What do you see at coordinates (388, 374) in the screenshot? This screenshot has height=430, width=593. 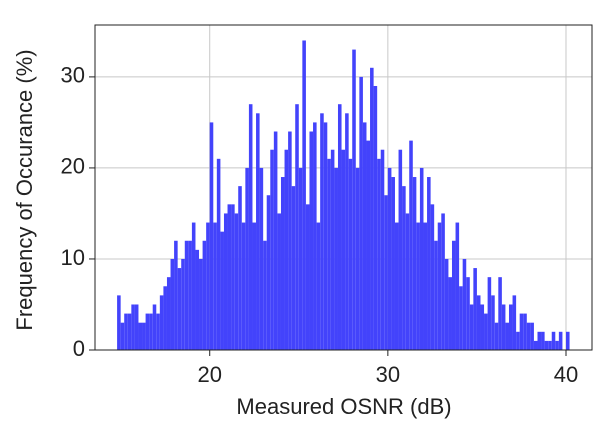 I see `x-tick-label: 30` at bounding box center [388, 374].